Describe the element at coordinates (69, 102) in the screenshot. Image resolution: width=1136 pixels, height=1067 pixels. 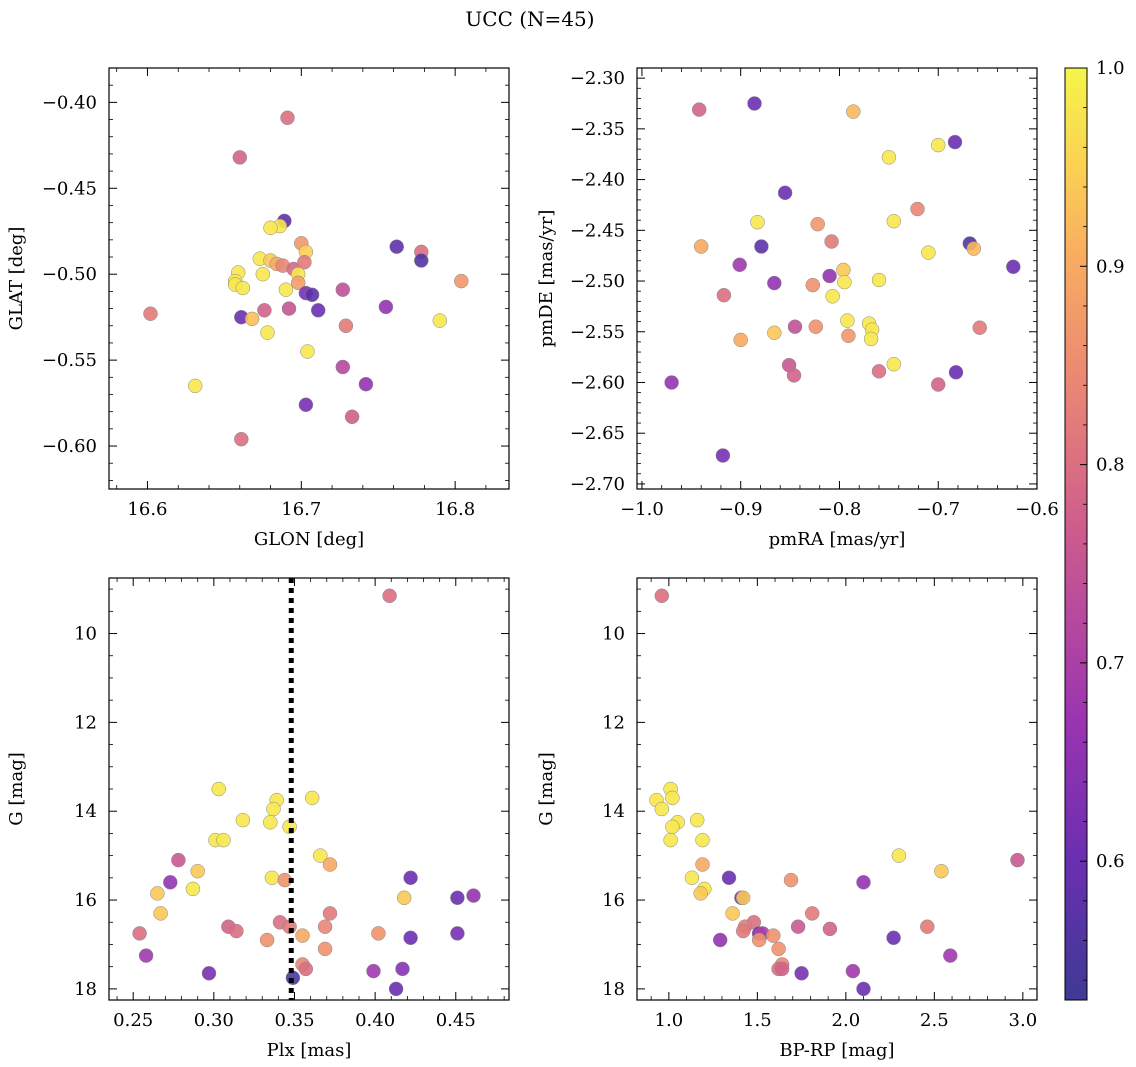
I see `y-tick-label: −0.40` at that location.